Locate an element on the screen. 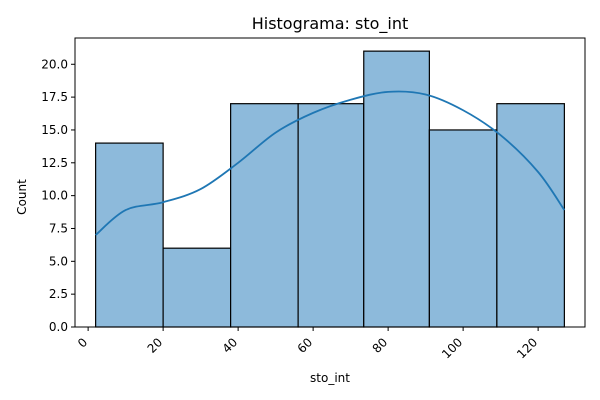 The width and height of the screenshot is (600, 400). x-axis-label: sto_int is located at coordinates (330, 378).